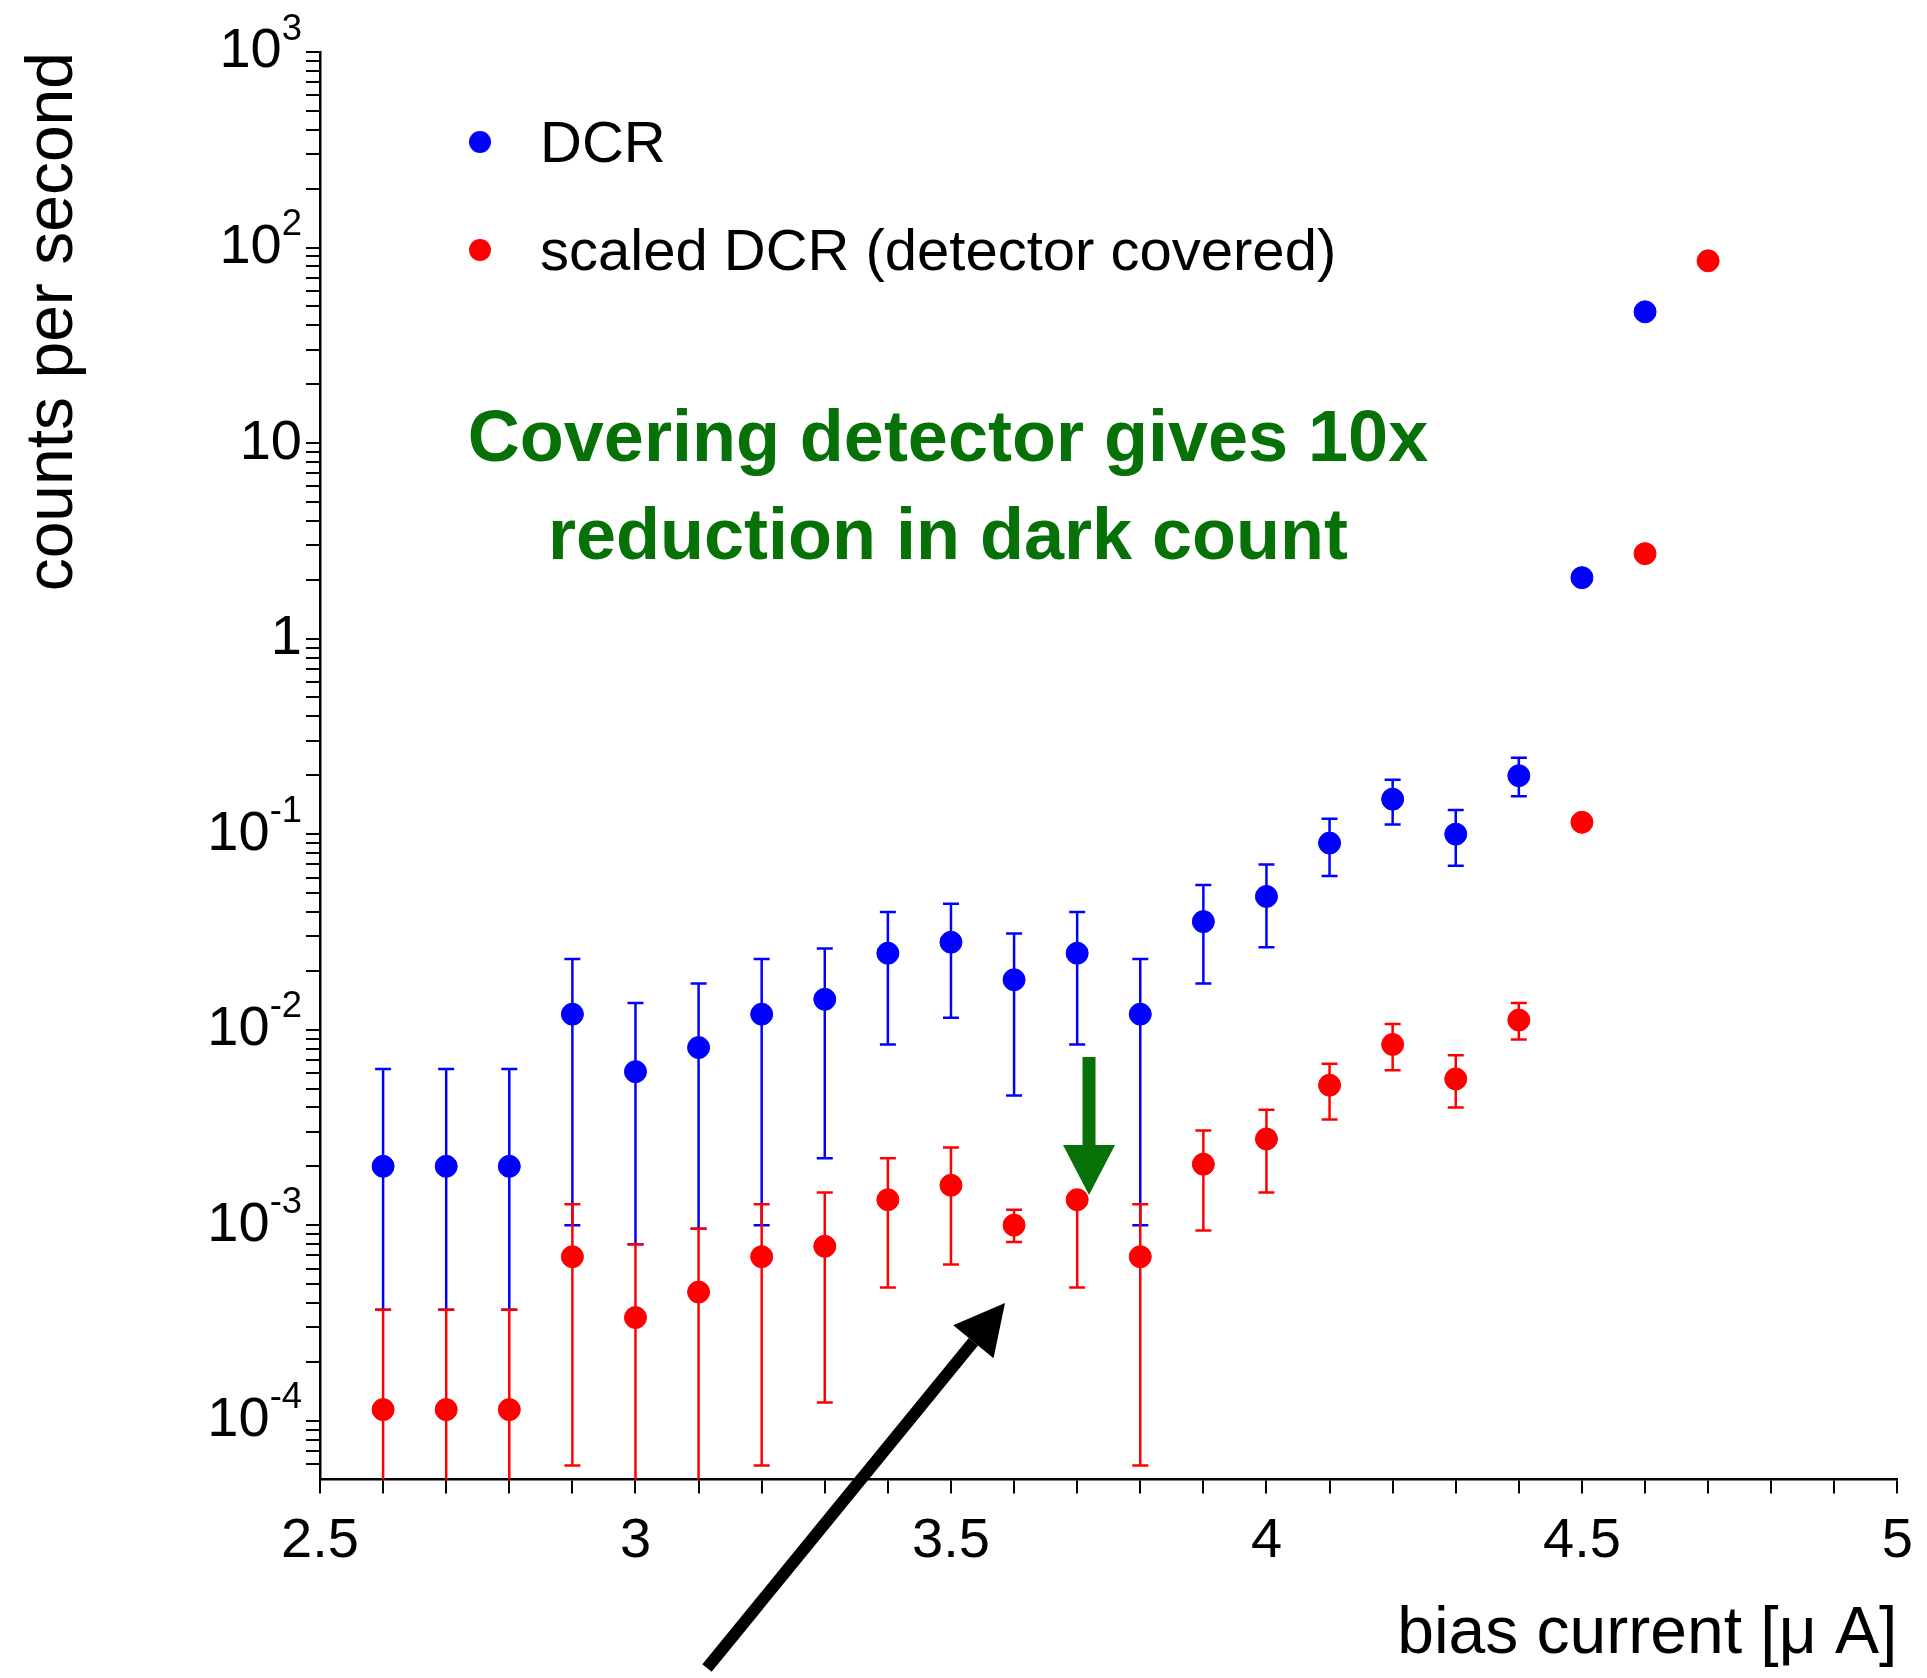 Image resolution: width=1927 pixels, height=1678 pixels. What do you see at coordinates (951, 1537) in the screenshot?
I see `x-tick-label: 3.5` at bounding box center [951, 1537].